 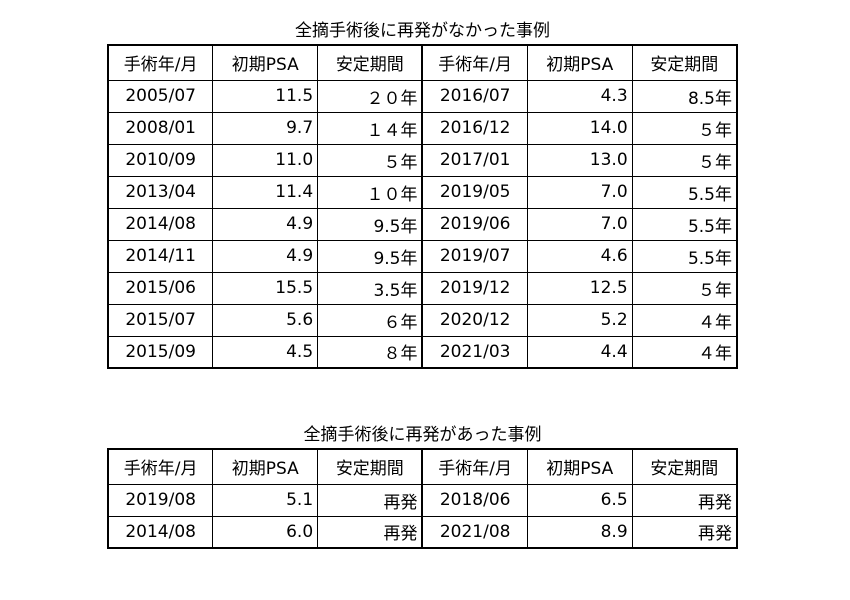 What do you see at coordinates (265, 288) in the screenshot?
I see `cell: 15.5` at bounding box center [265, 288].